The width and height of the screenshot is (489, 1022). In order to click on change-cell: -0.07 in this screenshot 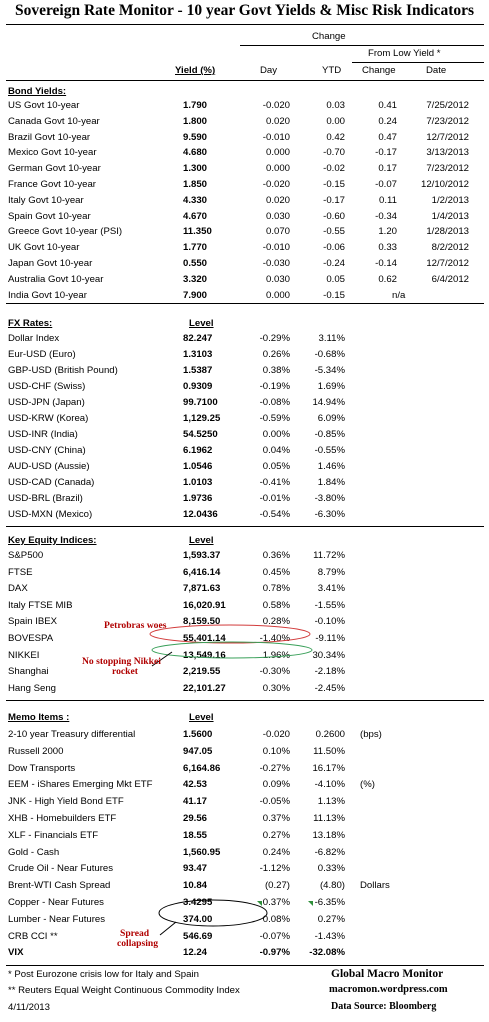, I will do `click(386, 184)`.